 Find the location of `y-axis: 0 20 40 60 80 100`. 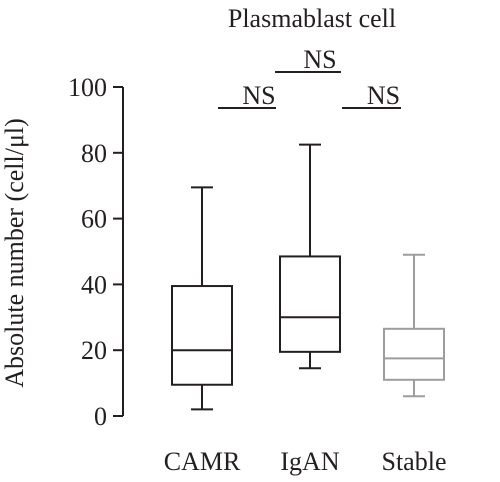

y-axis: 0 20 40 60 80 100 is located at coordinates (96, 252).